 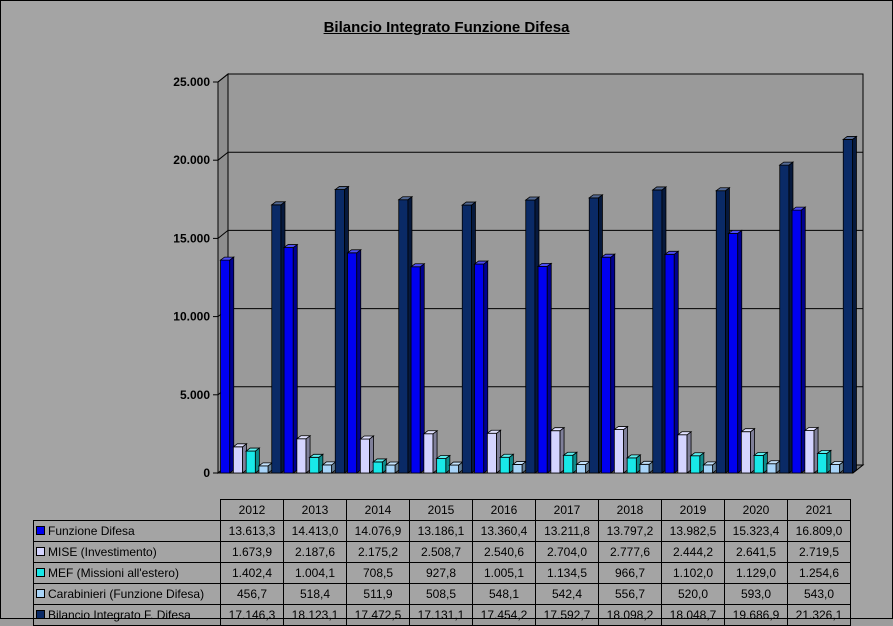 What do you see at coordinates (127, 510) in the screenshot?
I see `table-corner` at bounding box center [127, 510].